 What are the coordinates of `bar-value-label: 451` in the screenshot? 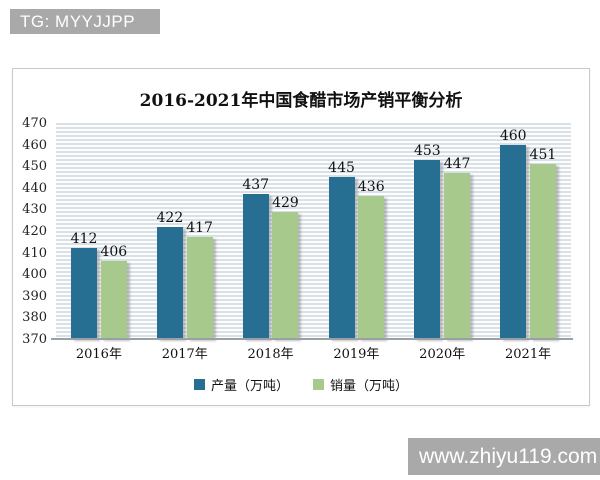 It's located at (543, 155).